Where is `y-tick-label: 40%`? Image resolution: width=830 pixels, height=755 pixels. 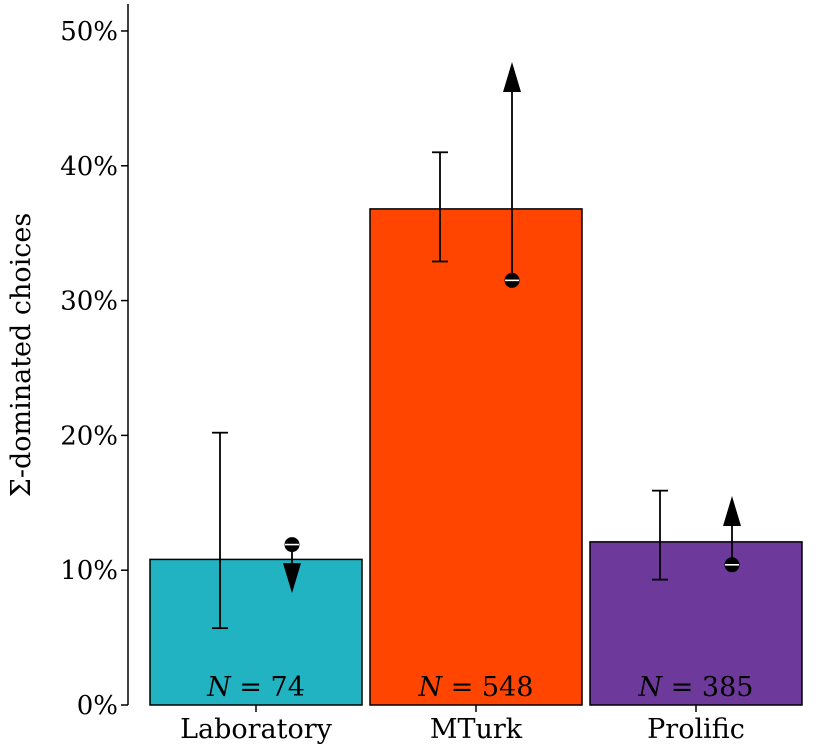 y-tick-label: 40% is located at coordinates (89, 167).